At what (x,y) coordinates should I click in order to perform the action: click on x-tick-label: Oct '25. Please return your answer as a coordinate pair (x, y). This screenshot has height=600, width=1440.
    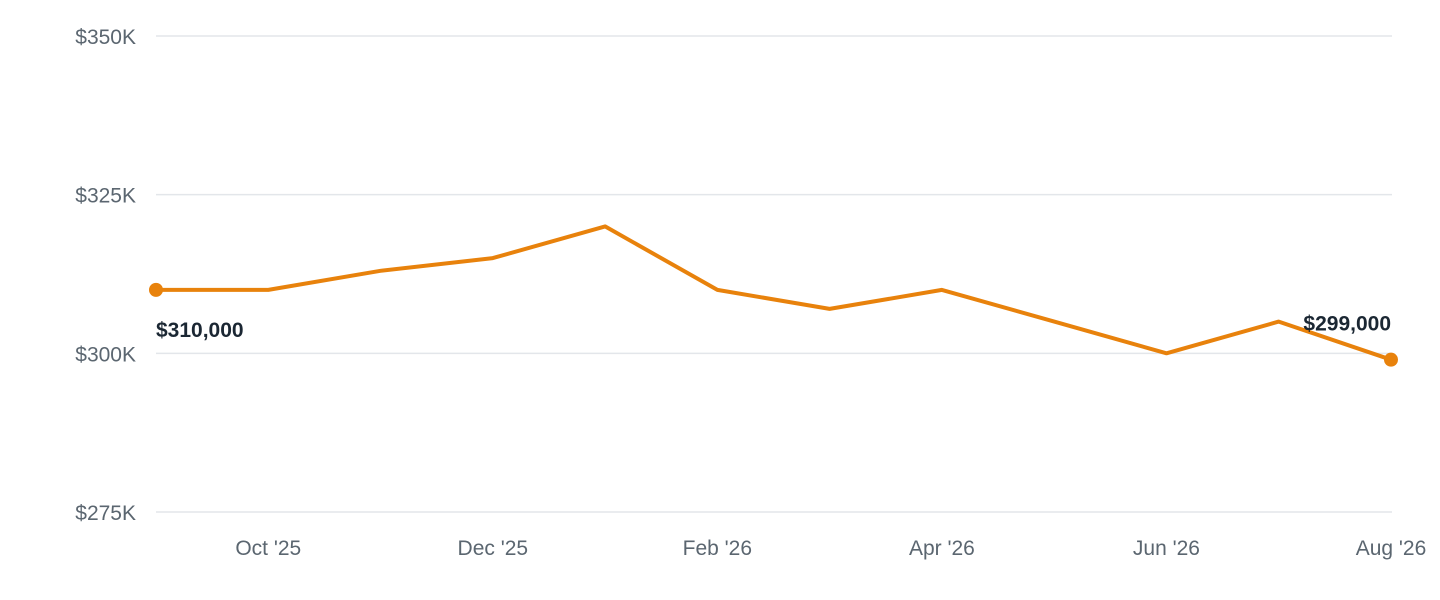
    Looking at the image, I should click on (268, 548).